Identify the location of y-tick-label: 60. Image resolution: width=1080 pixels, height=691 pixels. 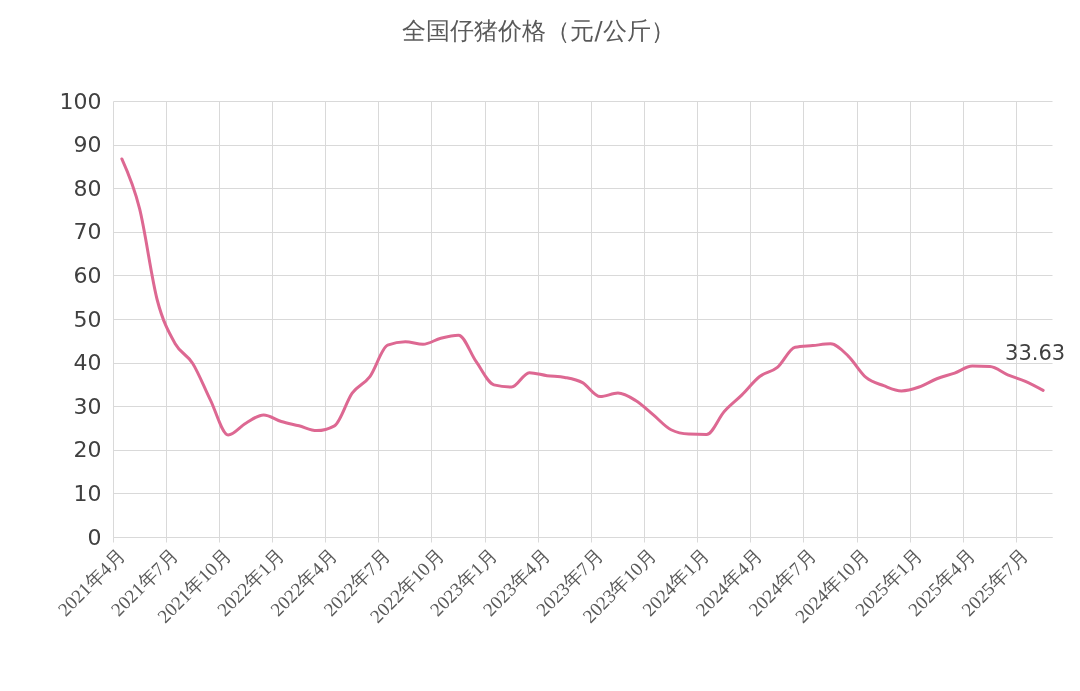
(87, 275).